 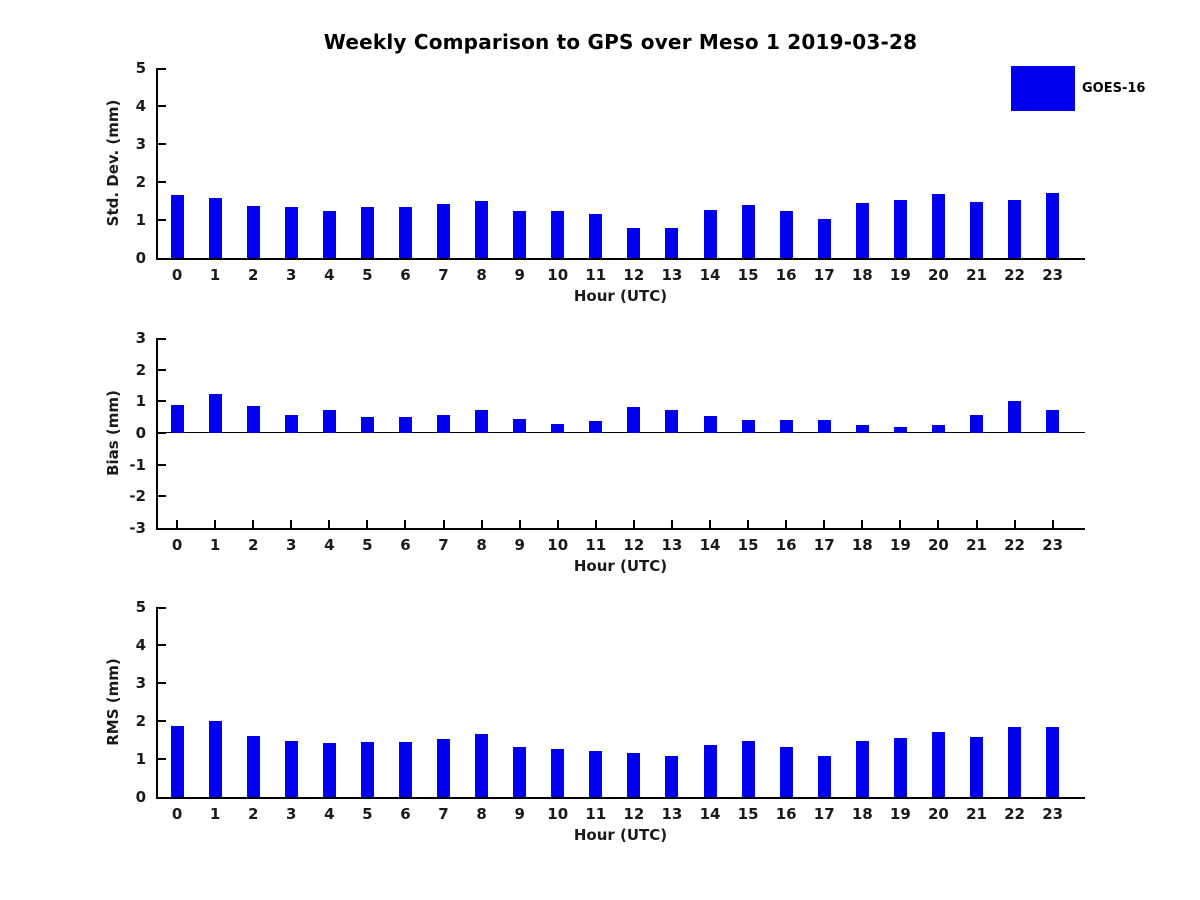 What do you see at coordinates (140, 645) in the screenshot?
I see `y-tick-label: 4` at bounding box center [140, 645].